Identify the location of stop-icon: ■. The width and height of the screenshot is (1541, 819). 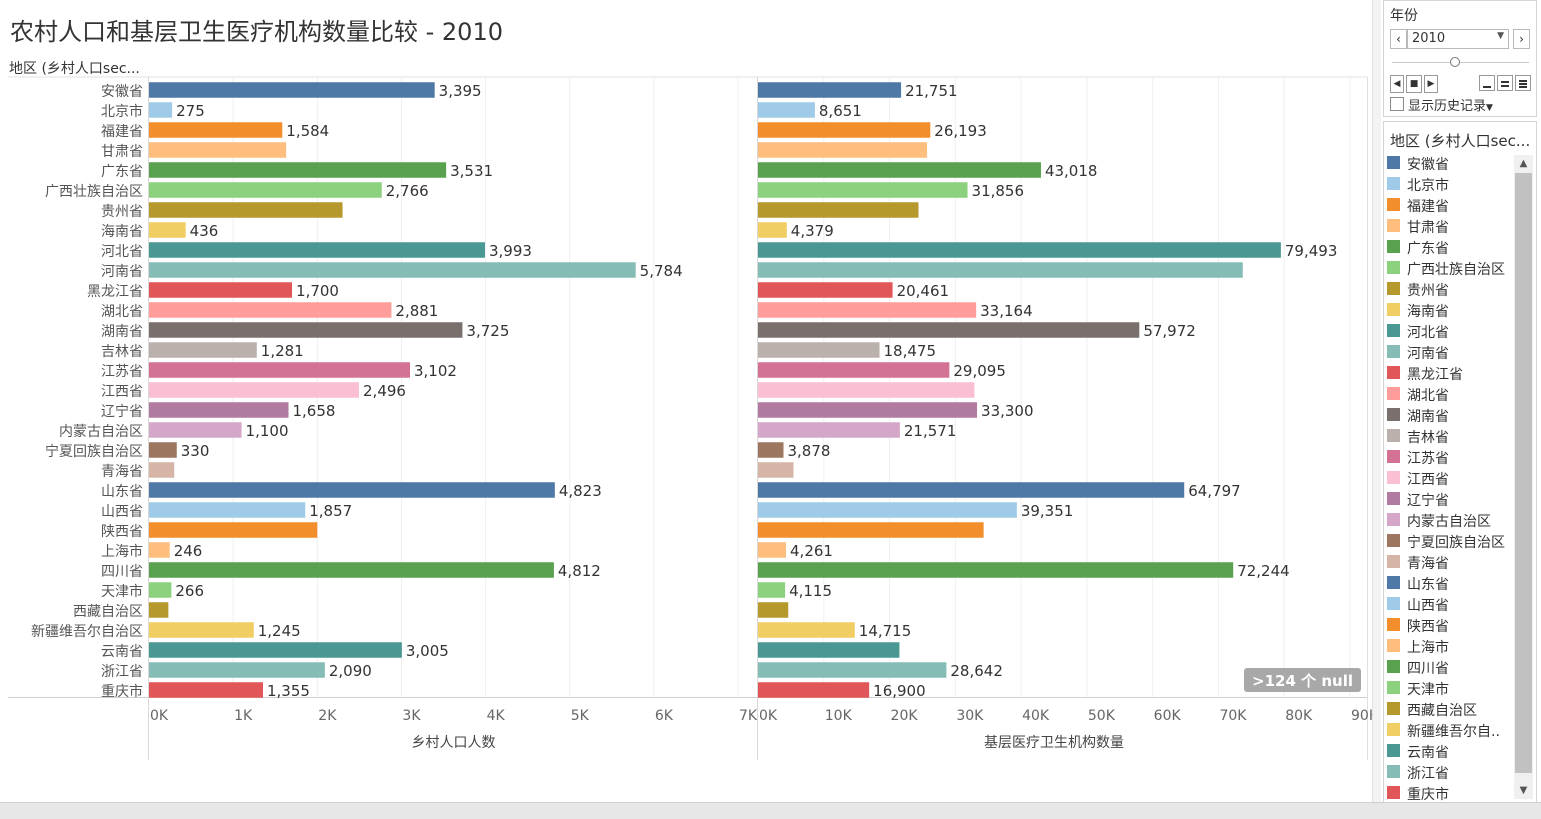
(1414, 84).